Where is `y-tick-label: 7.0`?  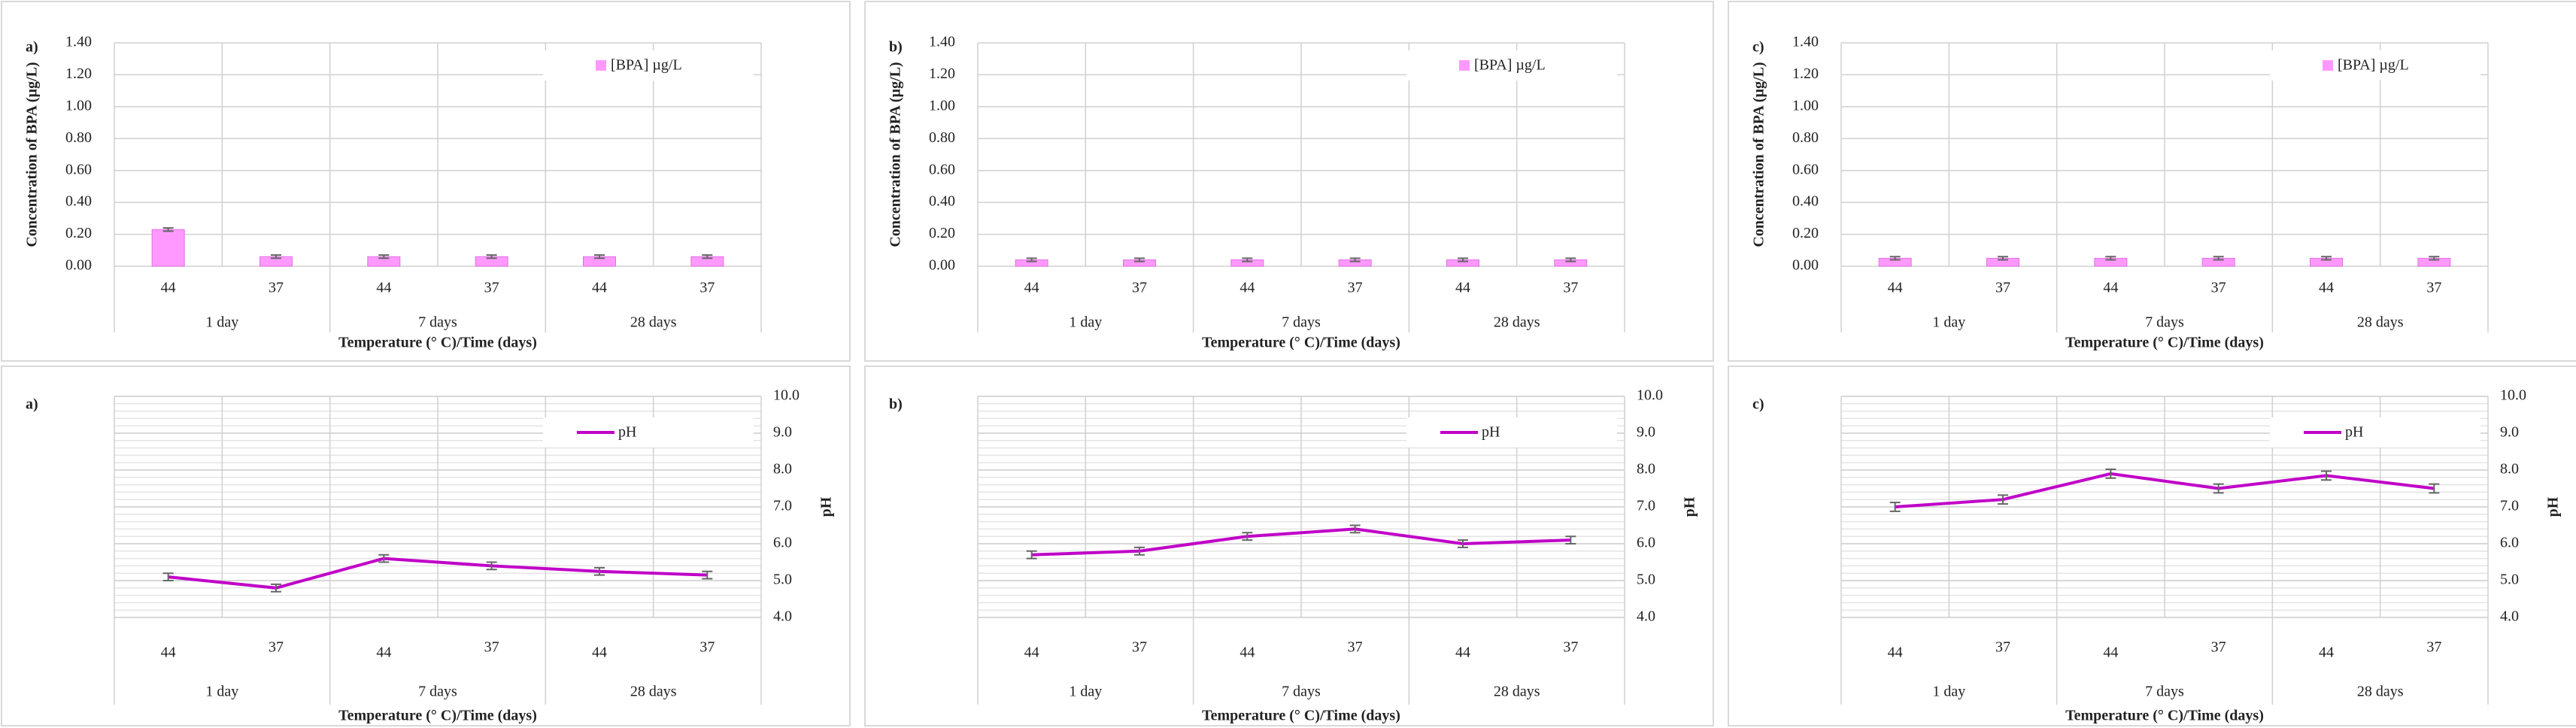 y-tick-label: 7.0 is located at coordinates (2509, 506).